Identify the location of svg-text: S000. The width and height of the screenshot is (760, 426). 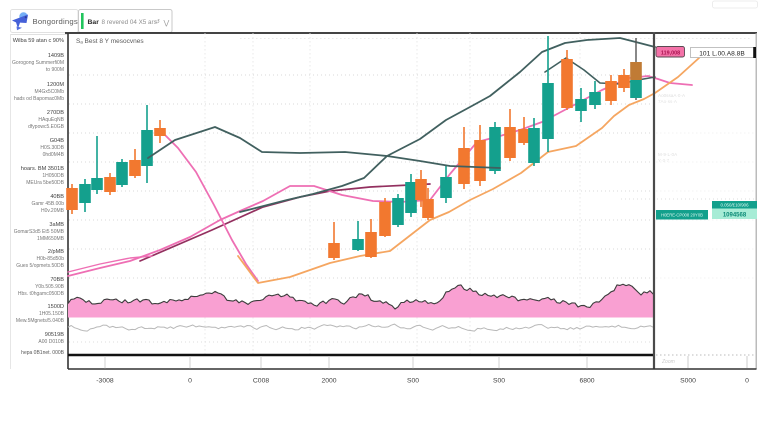
(688, 381).